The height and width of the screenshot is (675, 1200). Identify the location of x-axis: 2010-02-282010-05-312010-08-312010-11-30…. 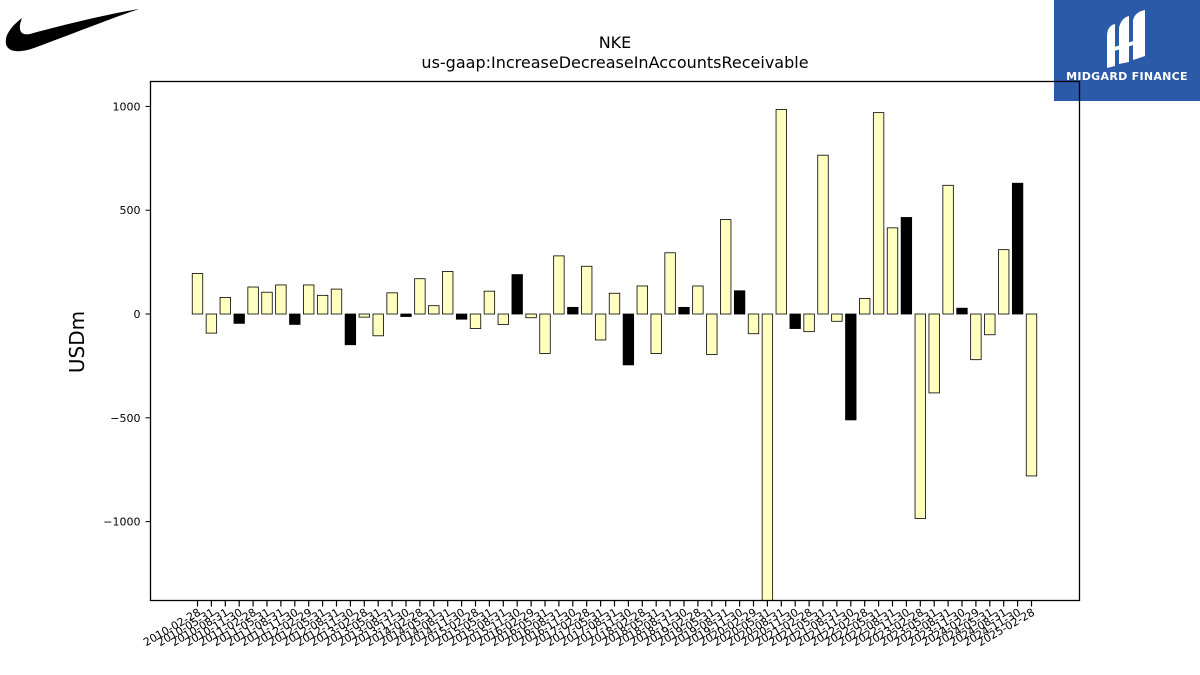
(589, 624).